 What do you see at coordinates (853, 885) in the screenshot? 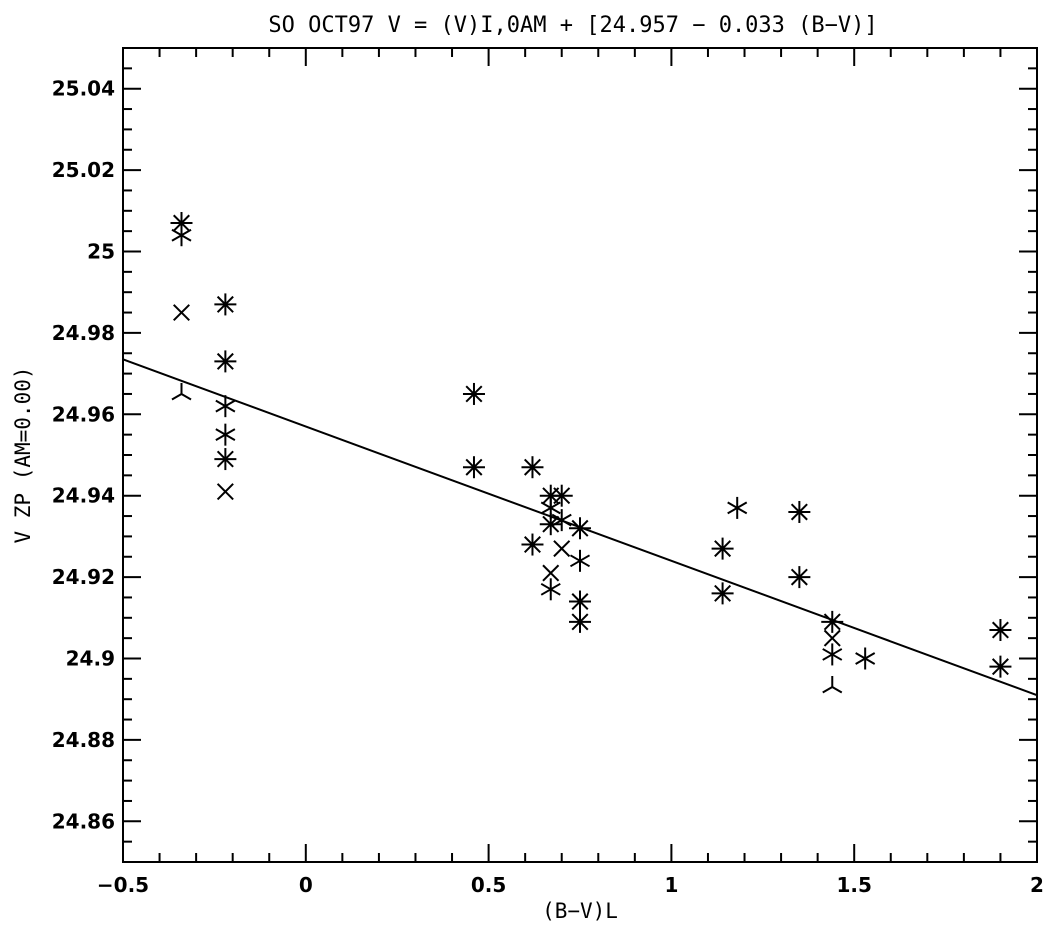
I see `x-tick-label: 1.5` at bounding box center [853, 885].